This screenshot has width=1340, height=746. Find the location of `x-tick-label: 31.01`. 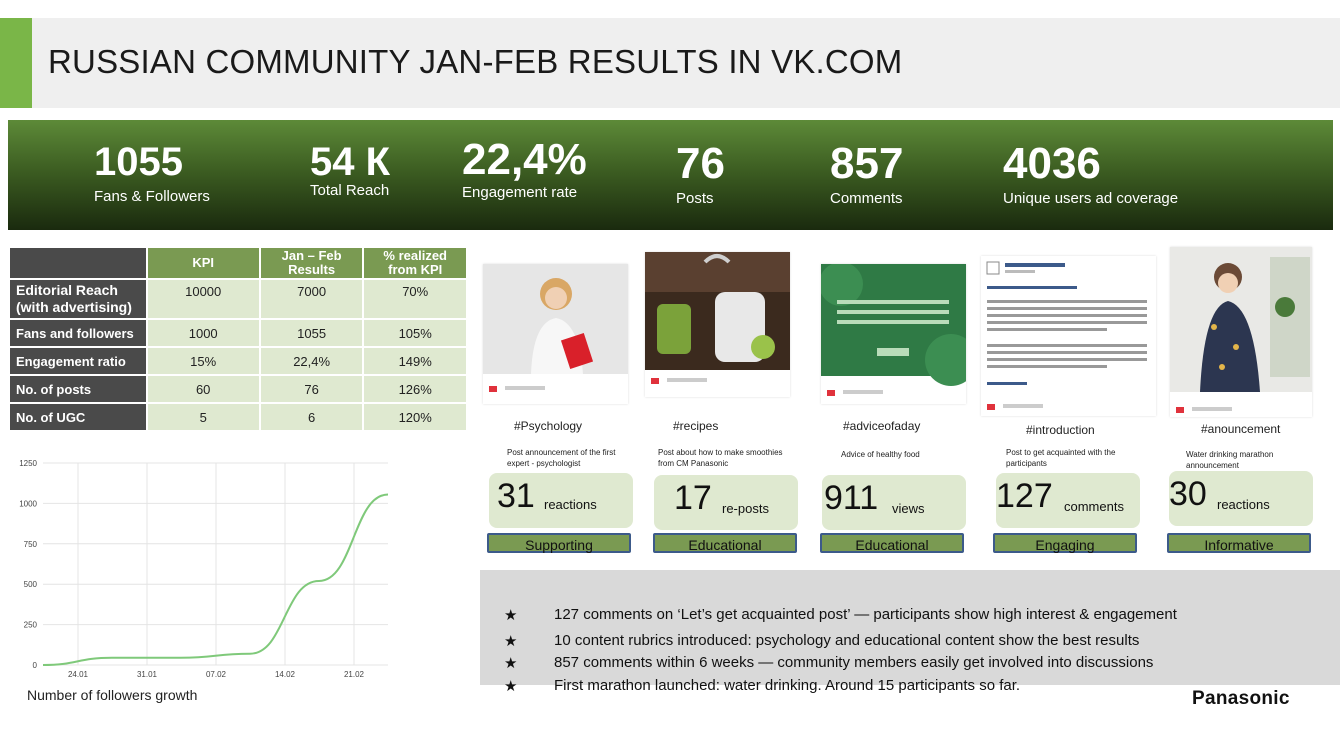

x-tick-label: 31.01 is located at coordinates (147, 674).